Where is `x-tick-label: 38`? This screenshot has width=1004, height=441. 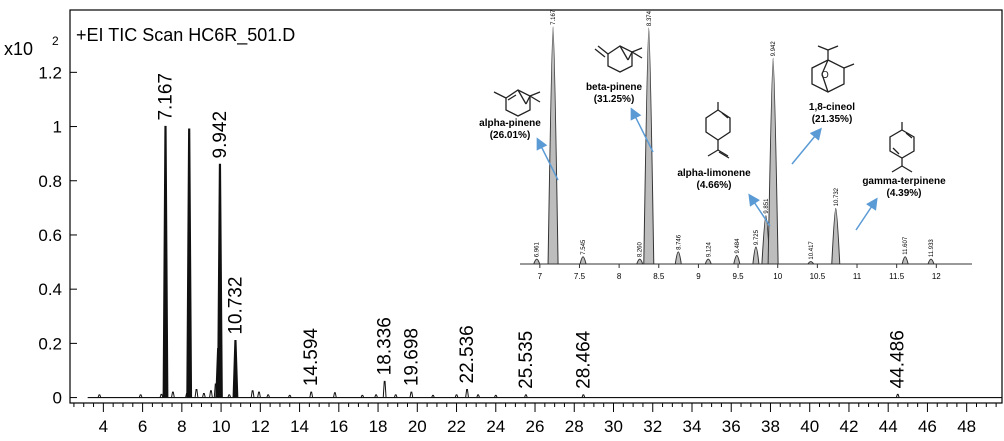
x-tick-label: 38 is located at coordinates (770, 426).